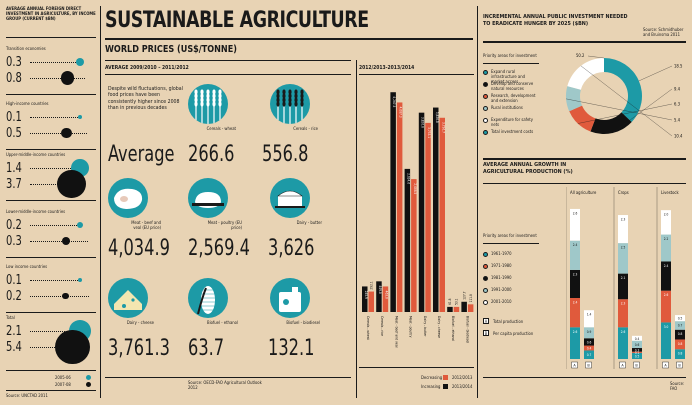 The height and width of the screenshot is (405, 692). What do you see at coordinates (510, 235) in the screenshot?
I see `growth-legend-title: Priority areas for investment` at bounding box center [510, 235].